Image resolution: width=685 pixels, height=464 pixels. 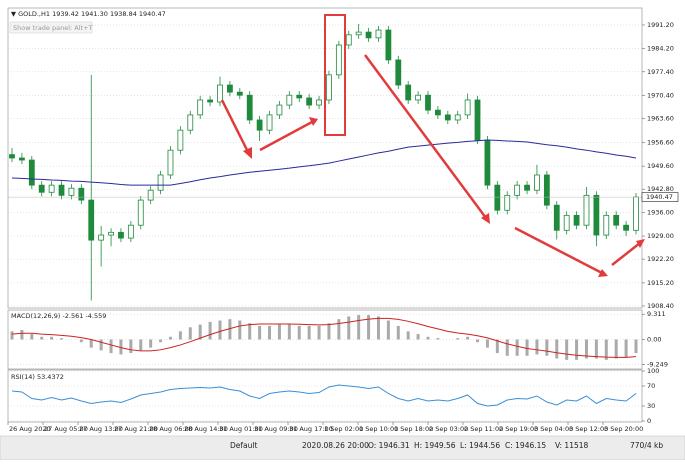 I want to click on x-tick-label: 2 Sep 19:00, so click(x=518, y=429).